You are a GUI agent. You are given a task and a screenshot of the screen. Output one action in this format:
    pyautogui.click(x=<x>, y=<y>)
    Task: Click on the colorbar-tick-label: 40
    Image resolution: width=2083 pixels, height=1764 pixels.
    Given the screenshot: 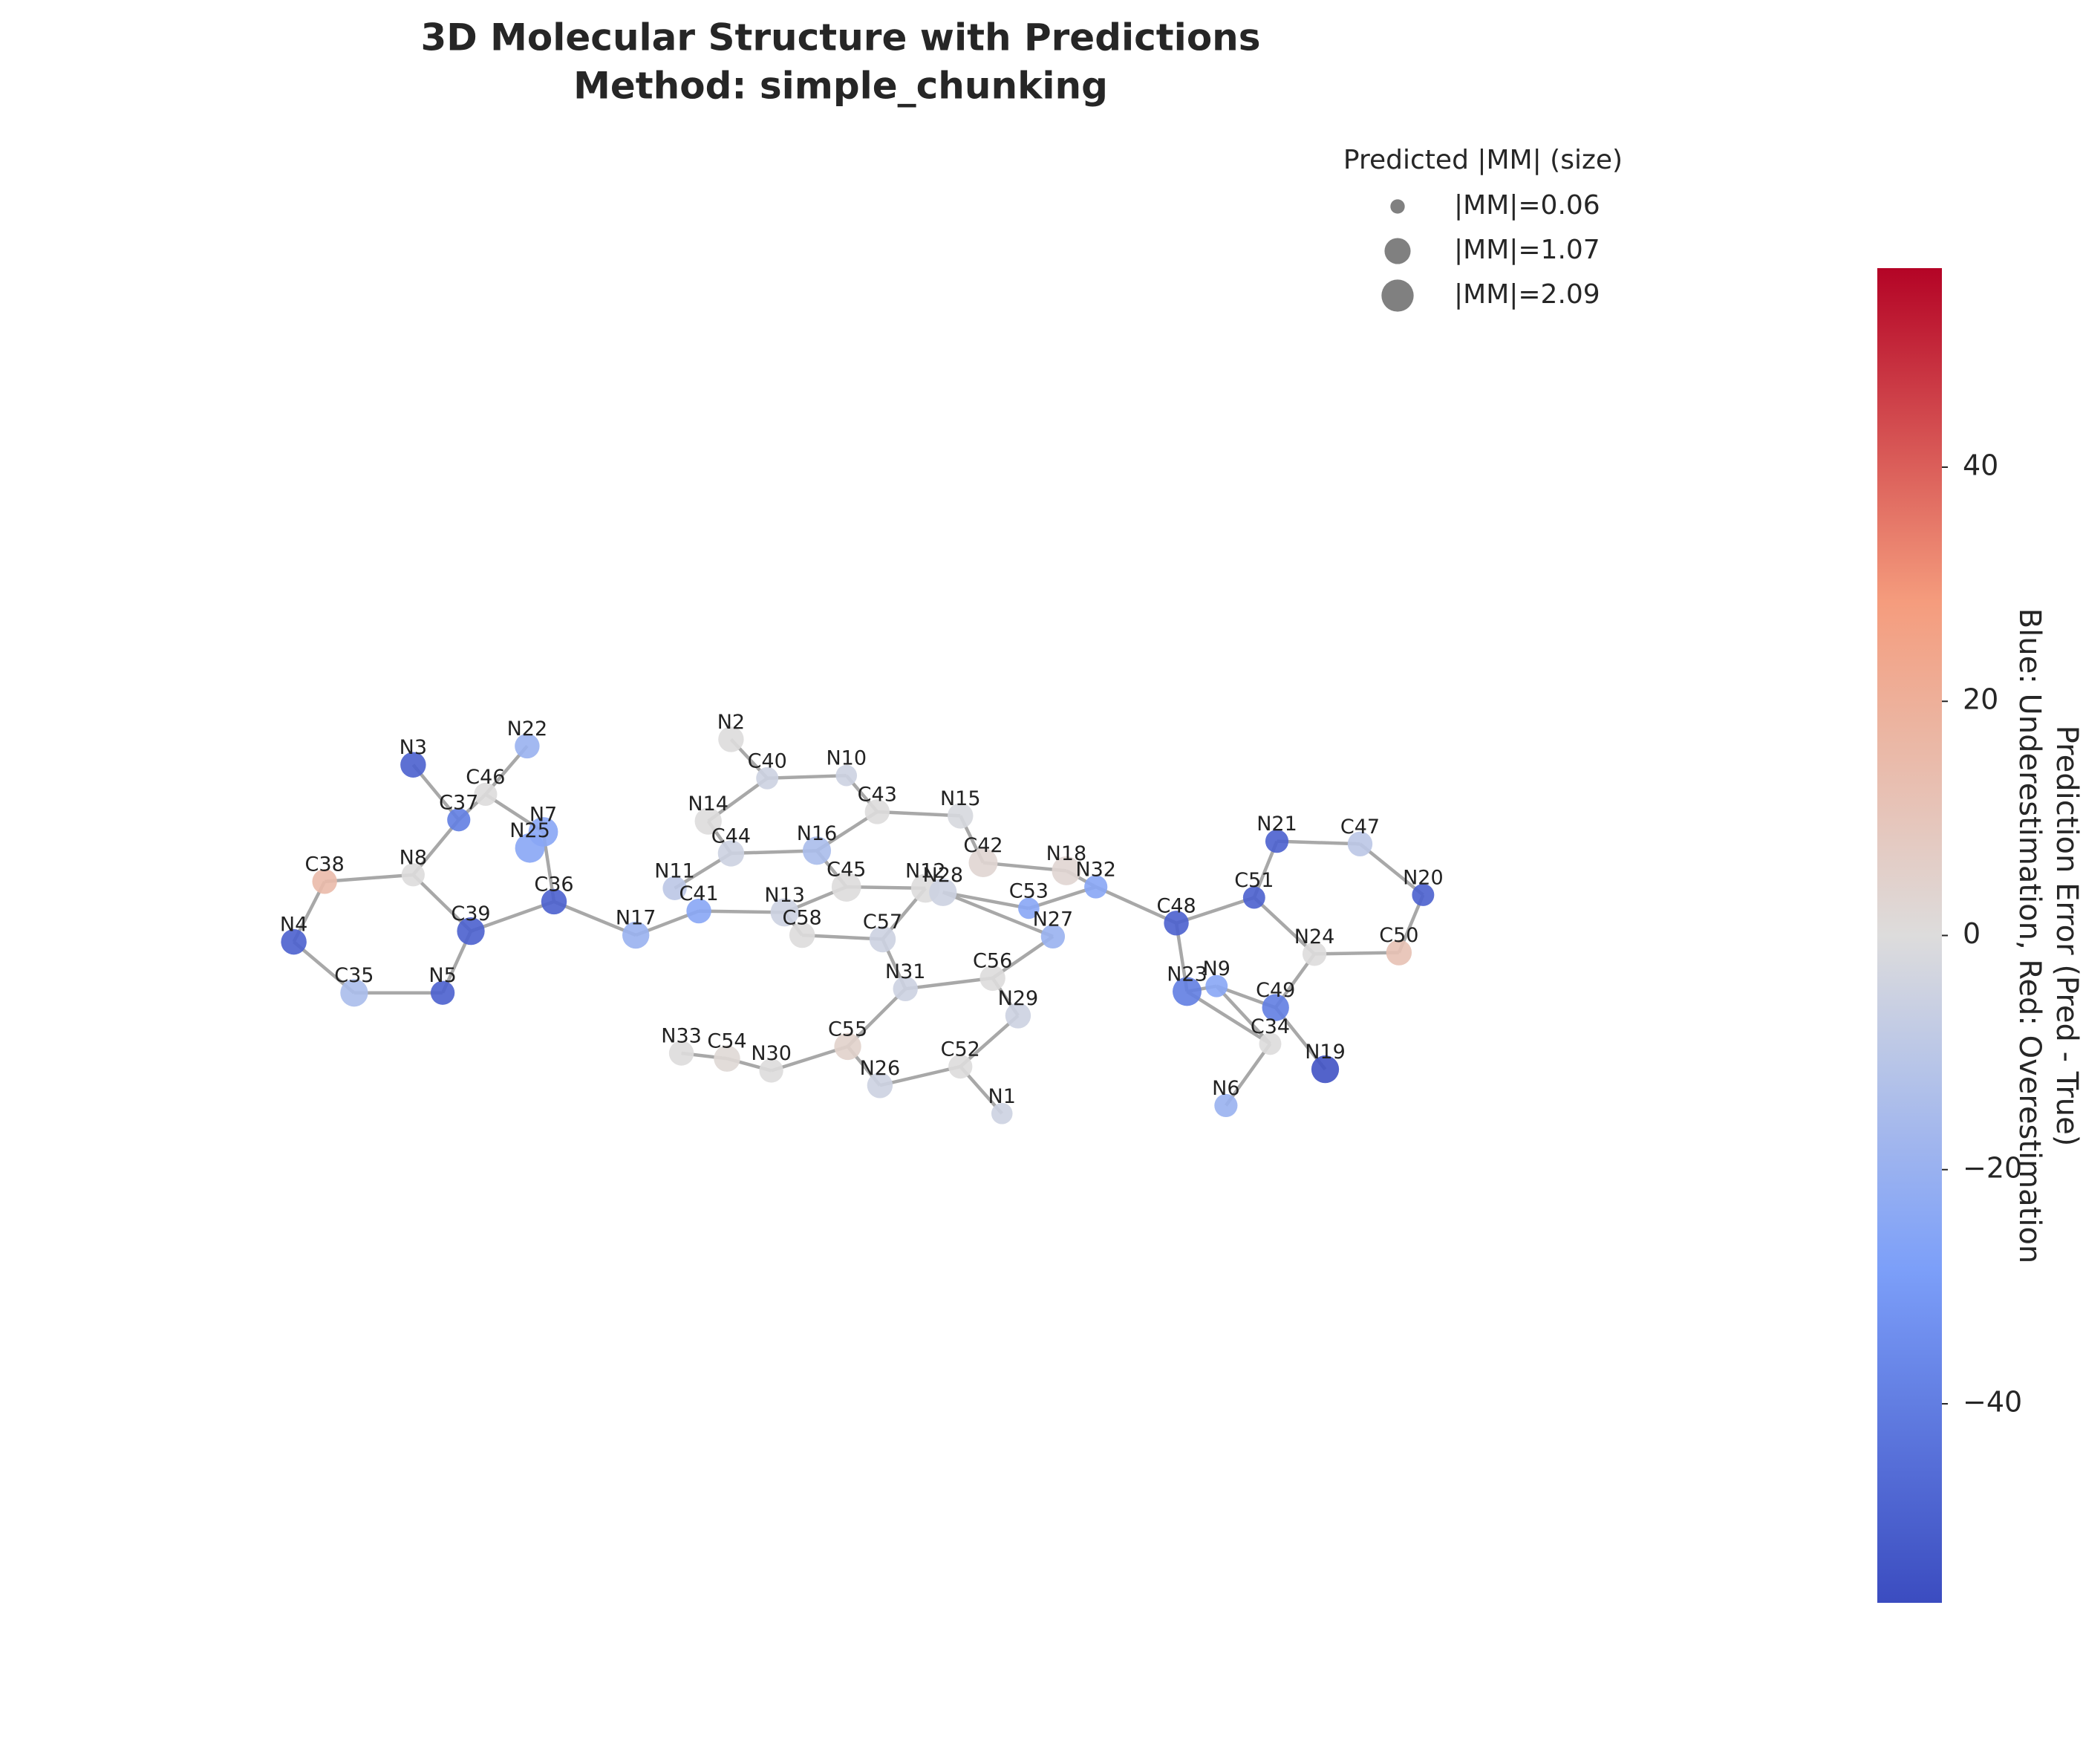 What is the action you would take?
    pyautogui.click(x=1980, y=465)
    